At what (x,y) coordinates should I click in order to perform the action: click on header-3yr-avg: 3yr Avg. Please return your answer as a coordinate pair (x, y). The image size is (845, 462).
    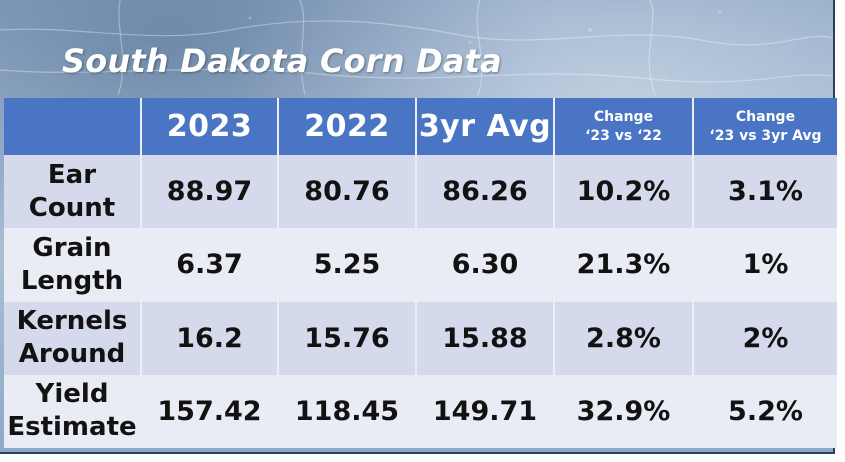
    Looking at the image, I should click on (485, 126).